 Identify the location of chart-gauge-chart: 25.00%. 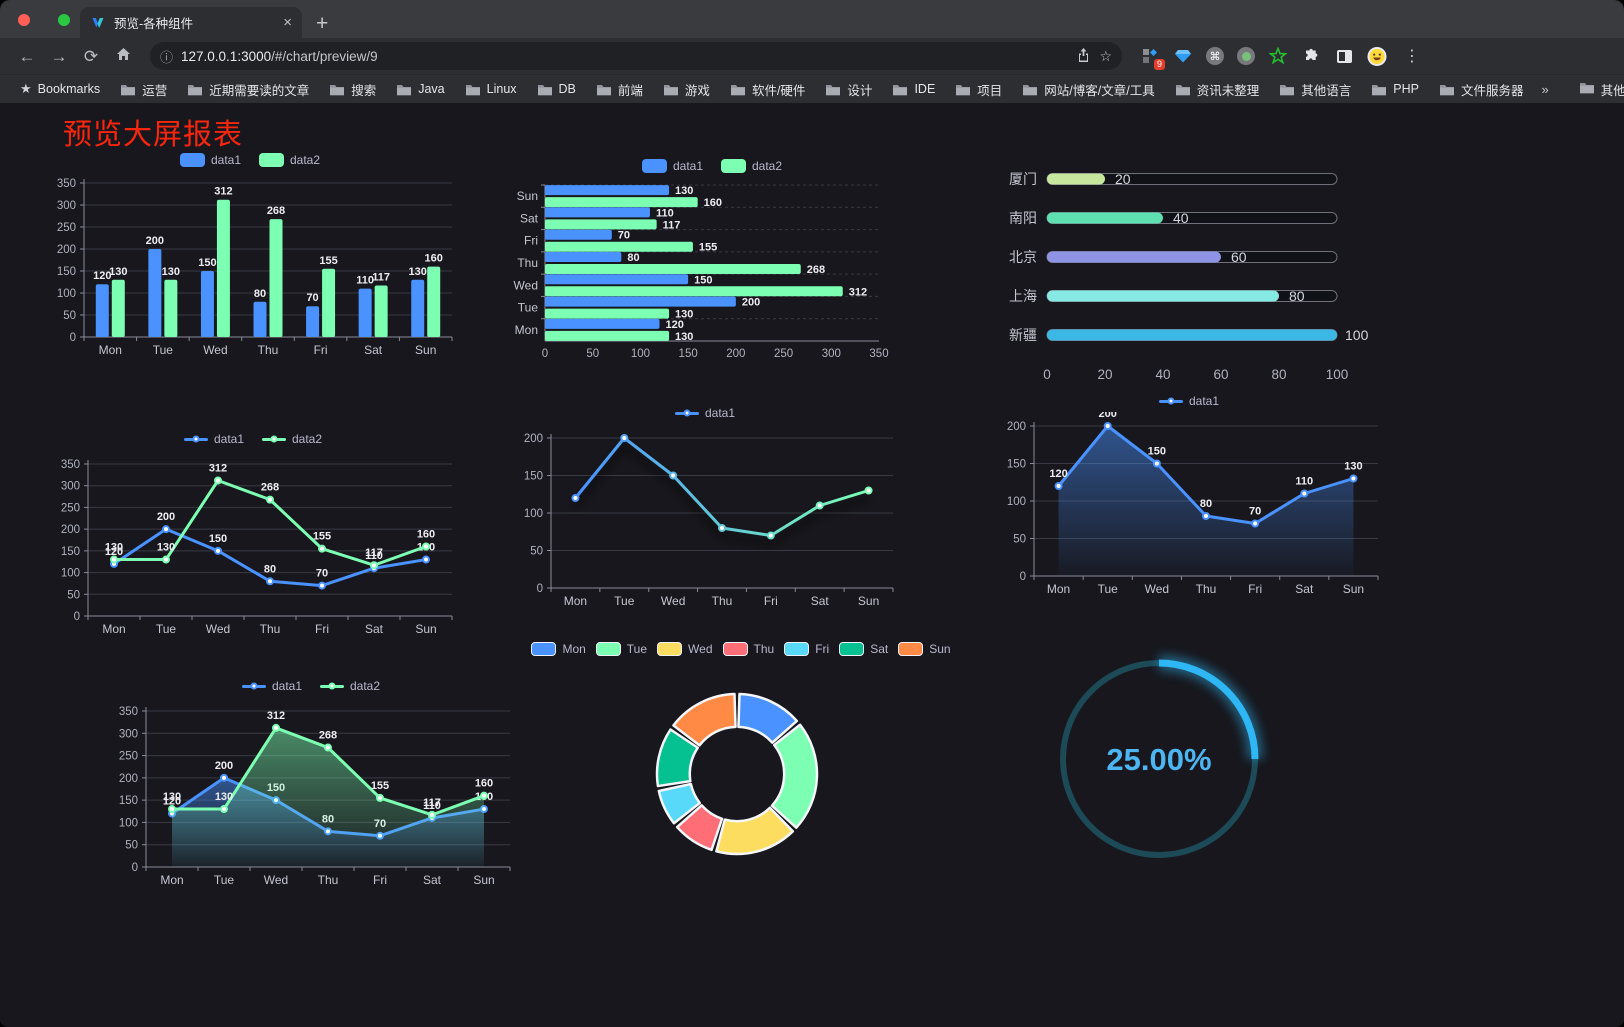
(1159, 759).